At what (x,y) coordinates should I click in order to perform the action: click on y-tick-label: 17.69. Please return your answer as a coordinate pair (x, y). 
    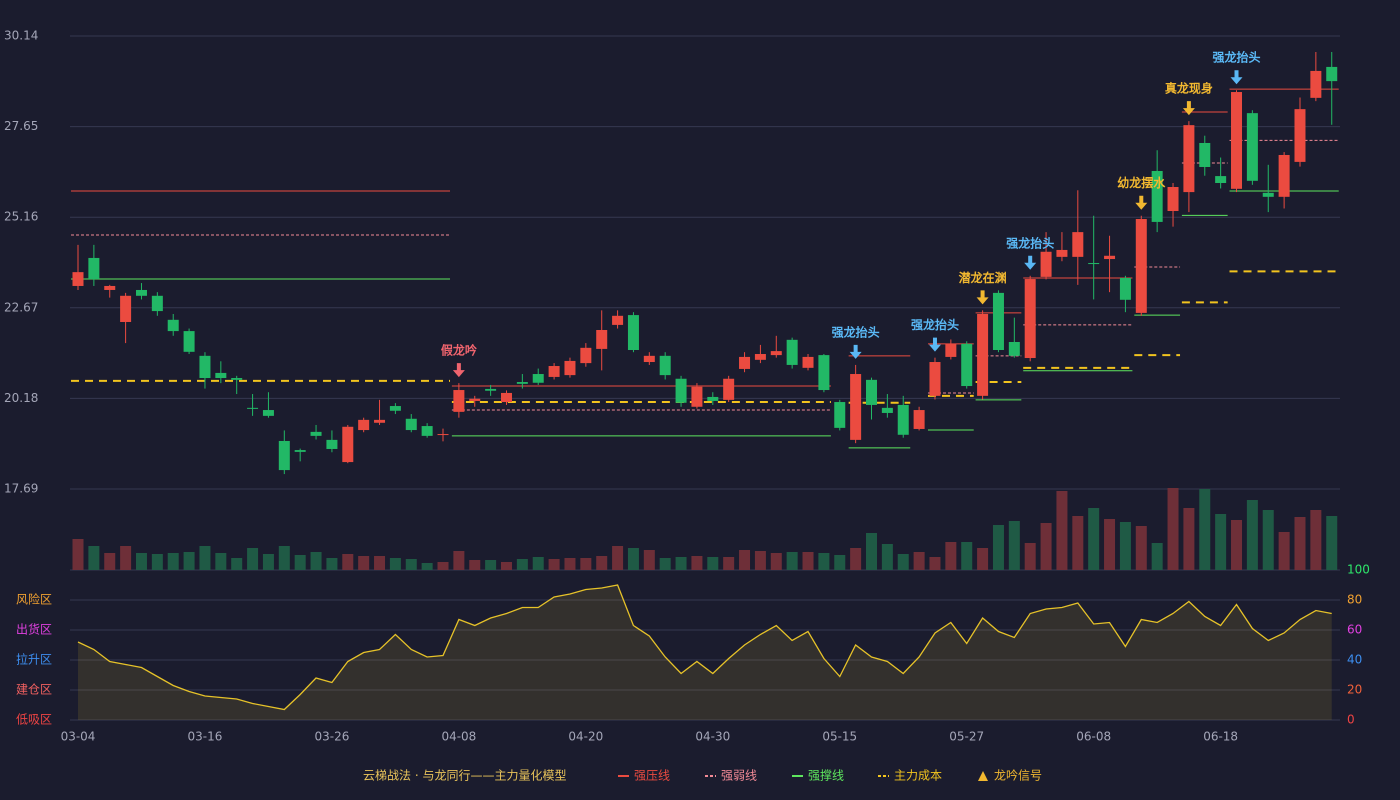
    Looking at the image, I should click on (21, 489).